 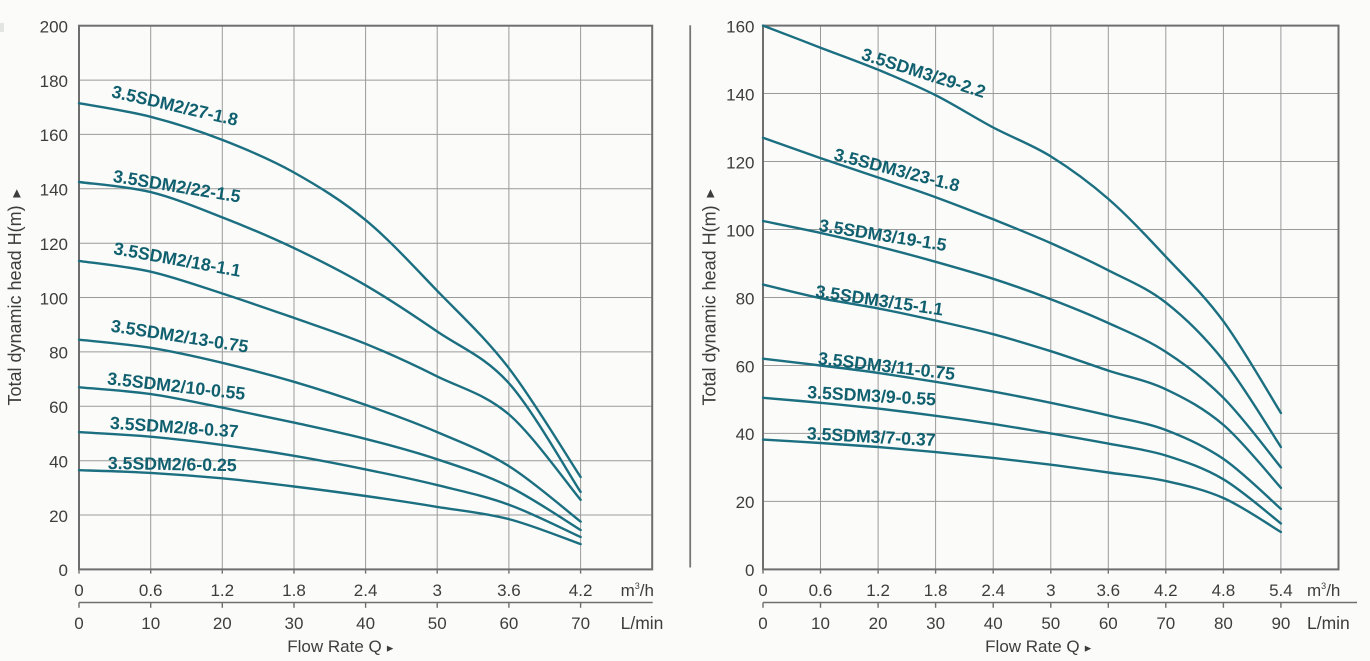 What do you see at coordinates (1280, 623) in the screenshot?
I see `svg-text: 90` at bounding box center [1280, 623].